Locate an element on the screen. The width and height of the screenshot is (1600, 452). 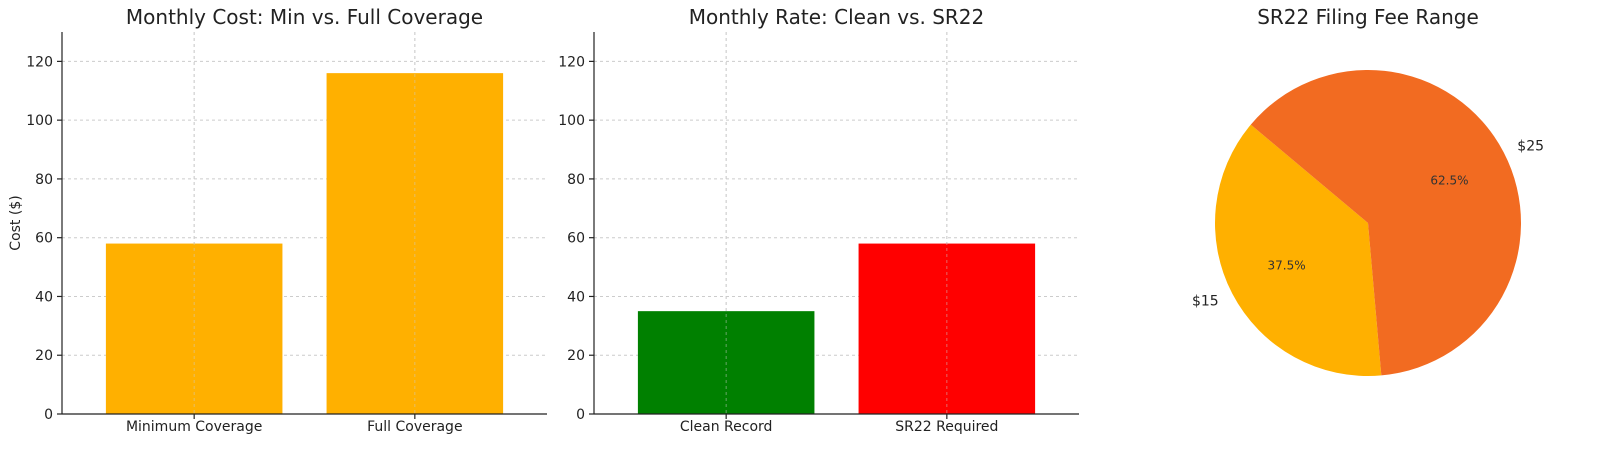
x-tick-label: Full Coverage is located at coordinates (414, 427).